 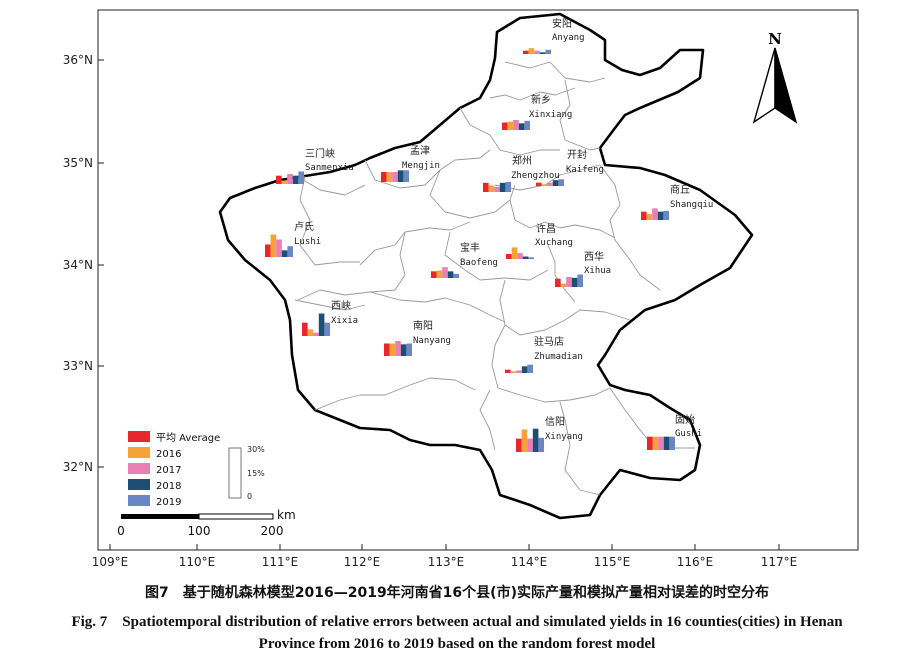 What do you see at coordinates (479, 263) in the screenshot?
I see `site-label-en: Baofeng` at bounding box center [479, 263].